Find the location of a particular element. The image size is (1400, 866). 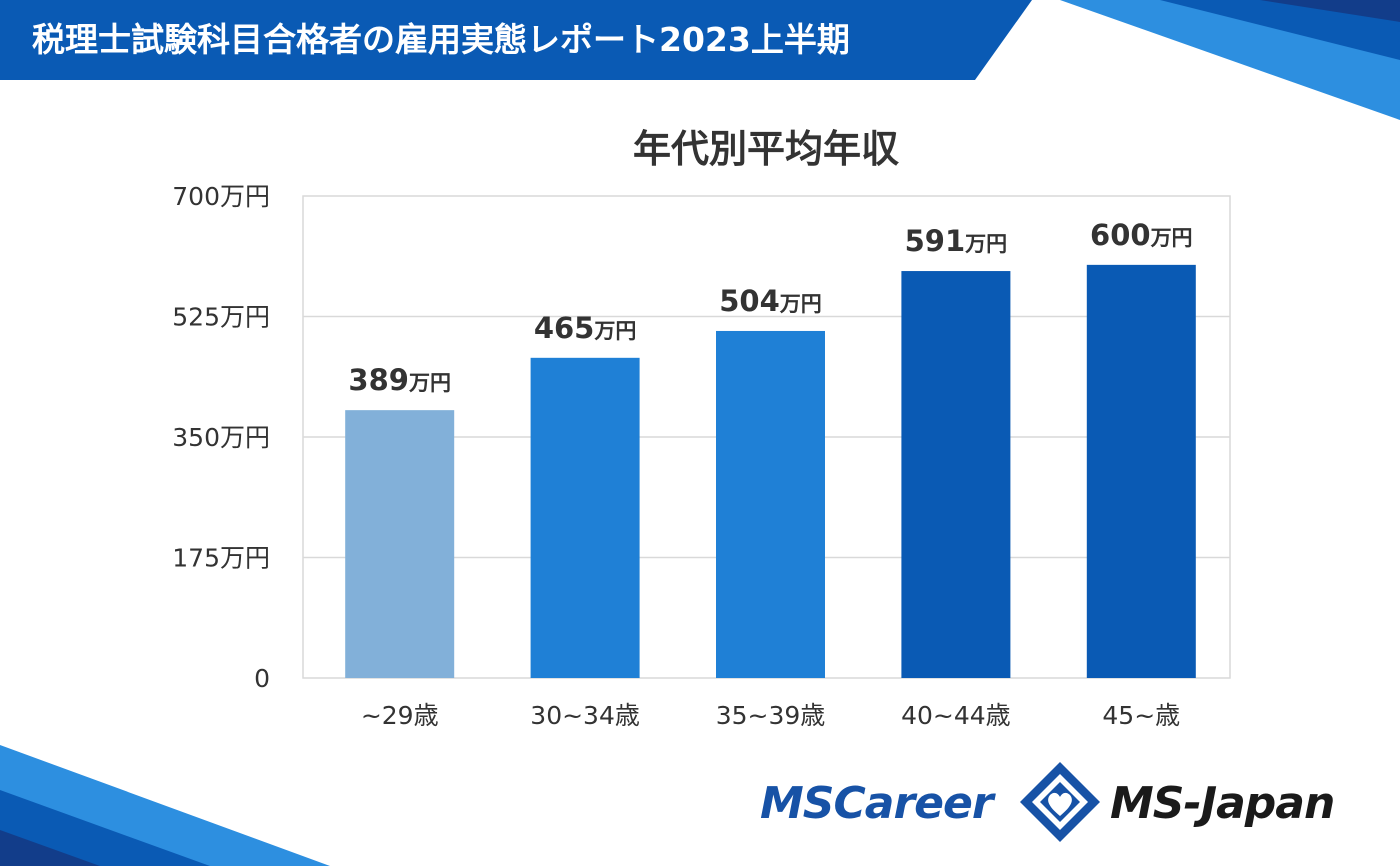

top-right-stripe-dark is located at coordinates (1280, 30).